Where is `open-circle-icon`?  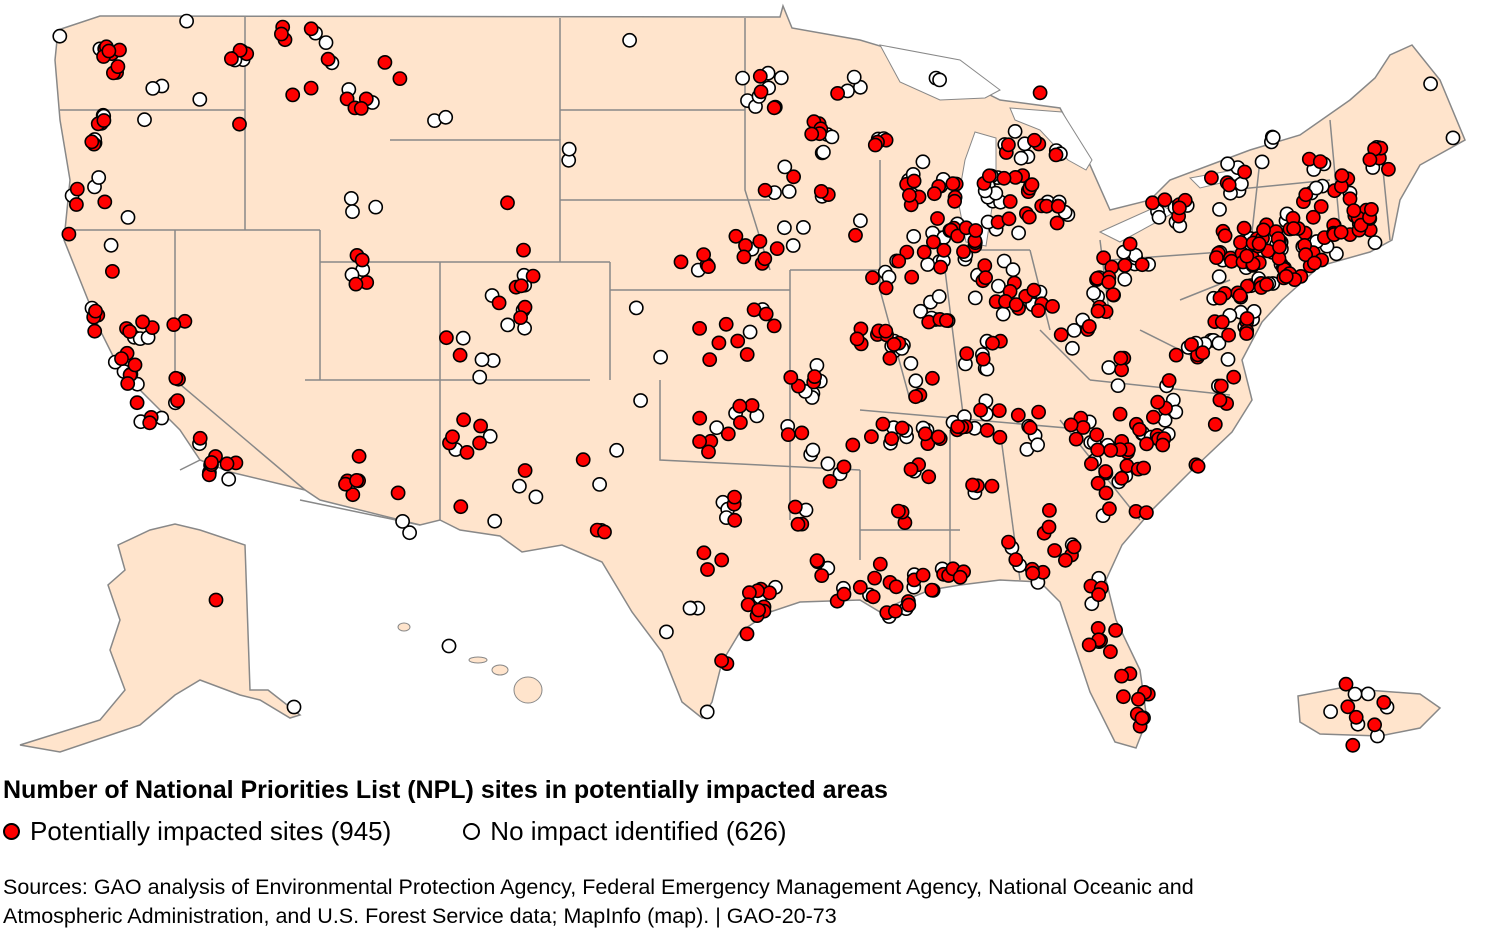 open-circle-icon is located at coordinates (472, 831).